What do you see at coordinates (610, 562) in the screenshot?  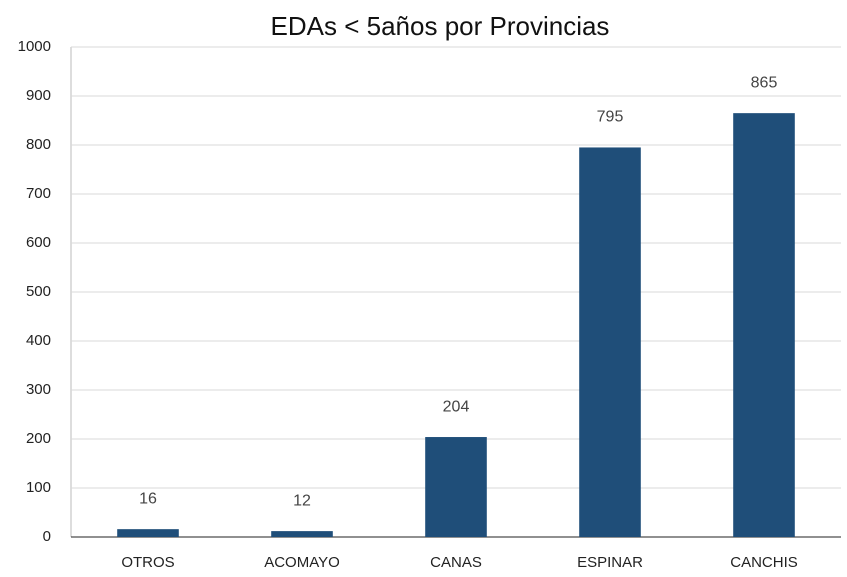 I see `x-tick-label: ESPINAR` at bounding box center [610, 562].